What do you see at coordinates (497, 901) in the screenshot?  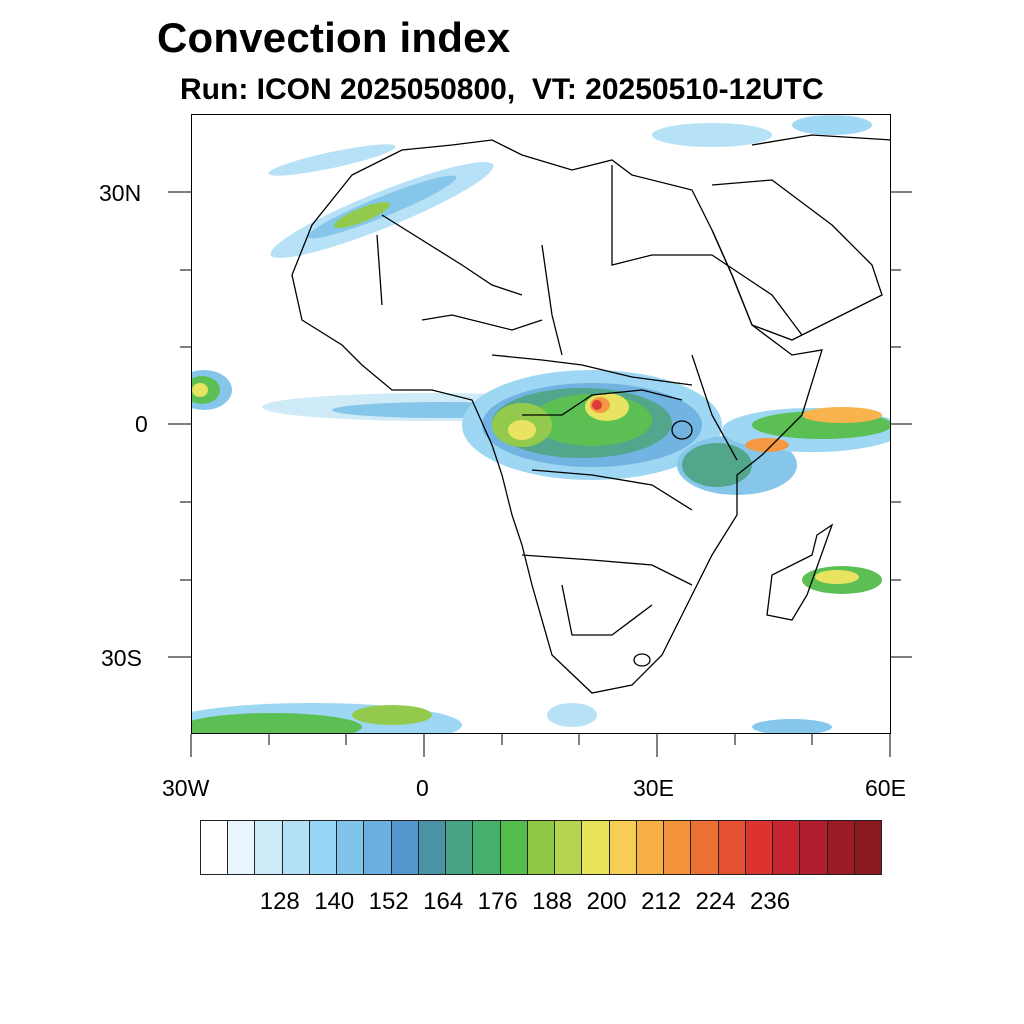 I see `colorbar-label: 176` at bounding box center [497, 901].